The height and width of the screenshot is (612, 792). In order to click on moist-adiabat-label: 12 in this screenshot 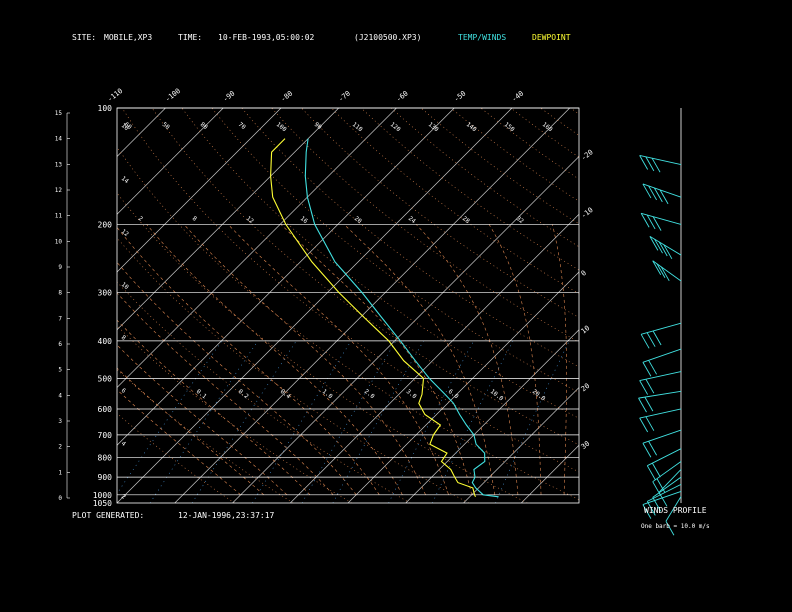, I will do `click(250, 220)`.